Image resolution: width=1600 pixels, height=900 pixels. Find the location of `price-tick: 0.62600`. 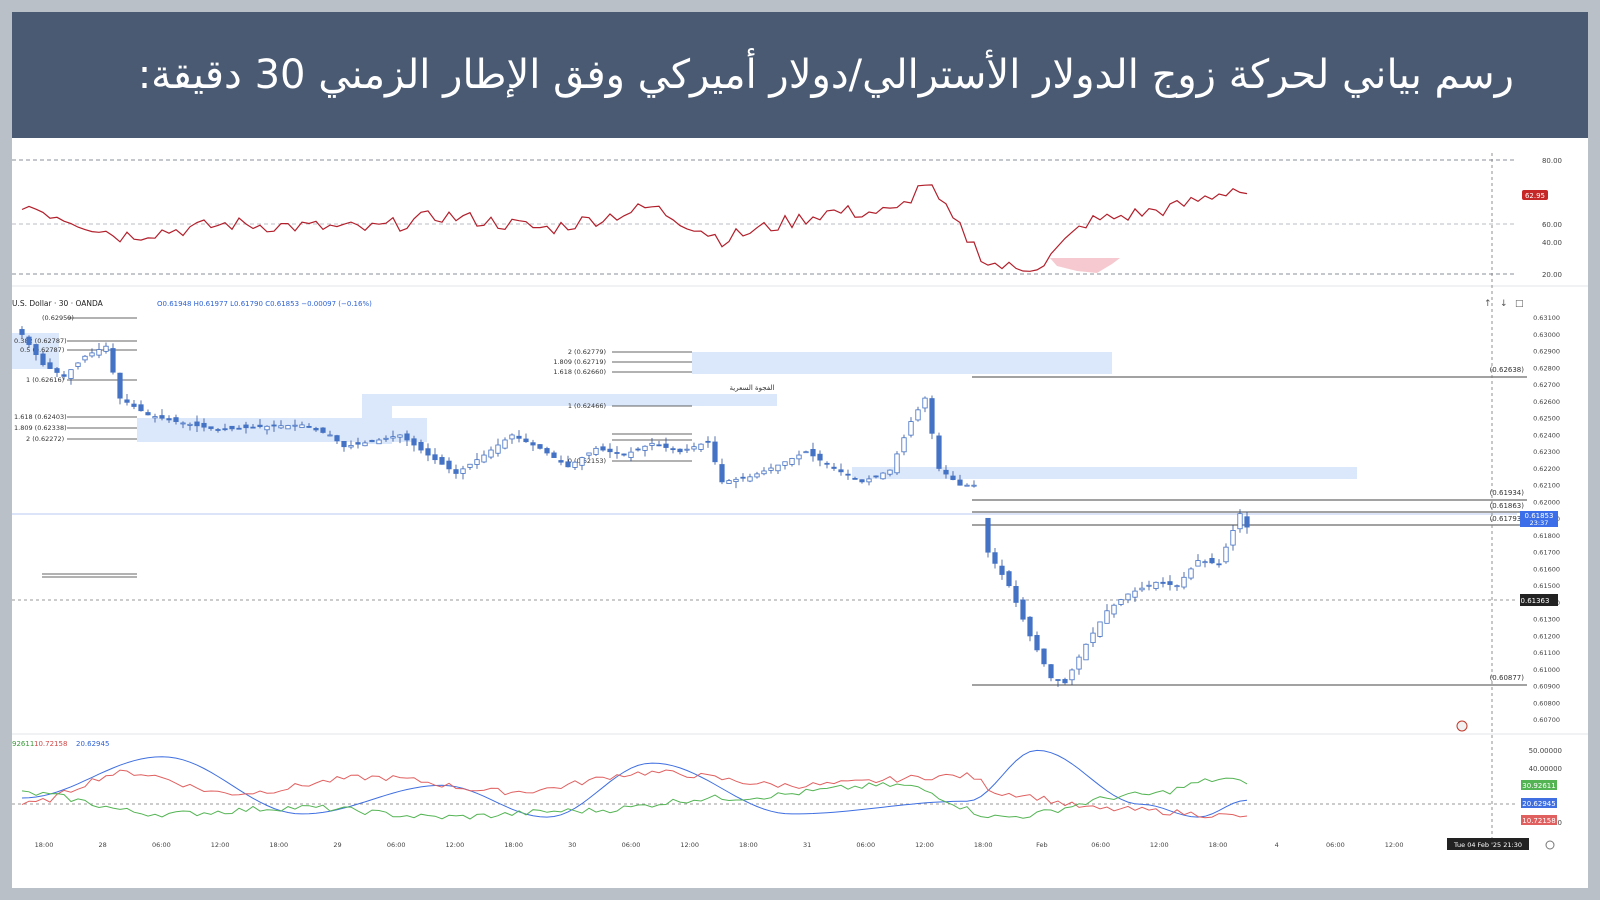

price-tick: 0.62600 is located at coordinates (1546, 402).